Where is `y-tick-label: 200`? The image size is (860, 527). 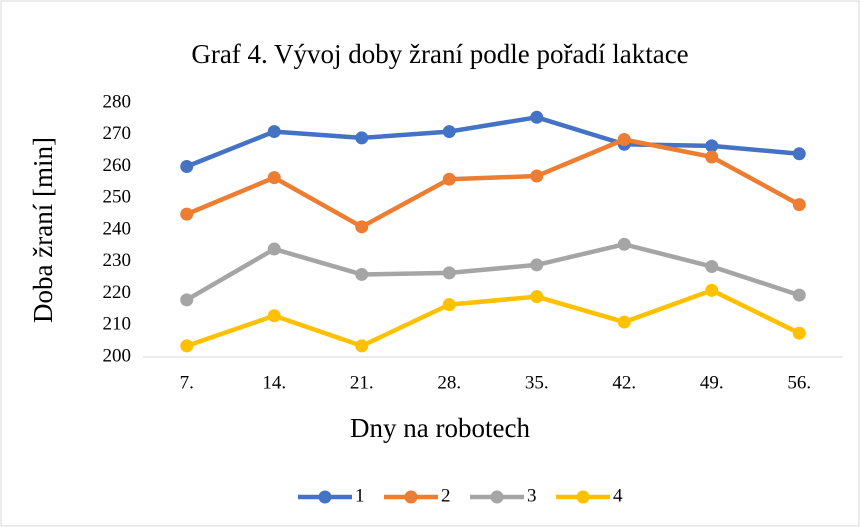
y-tick-label: 200 is located at coordinates (117, 355).